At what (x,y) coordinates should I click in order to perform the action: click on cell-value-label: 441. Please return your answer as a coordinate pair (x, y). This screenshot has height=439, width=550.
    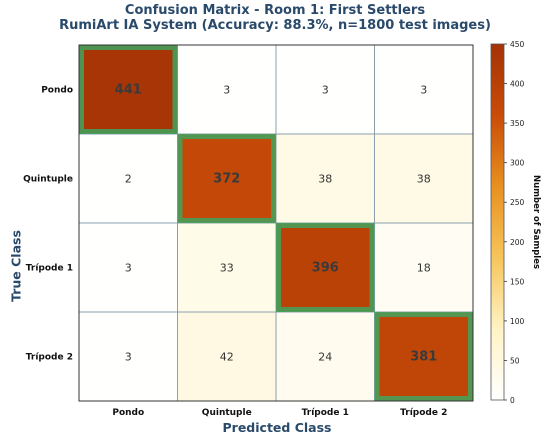
    Looking at the image, I should click on (128, 90).